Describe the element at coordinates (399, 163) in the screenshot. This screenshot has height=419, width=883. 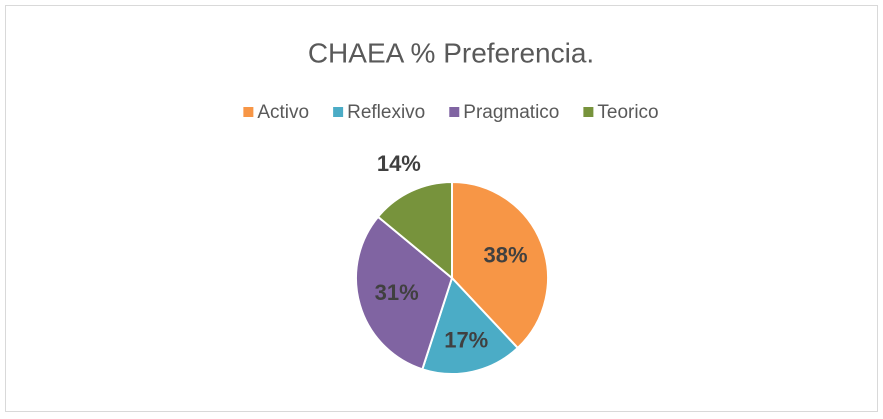
I see `data-label: 14%` at that location.